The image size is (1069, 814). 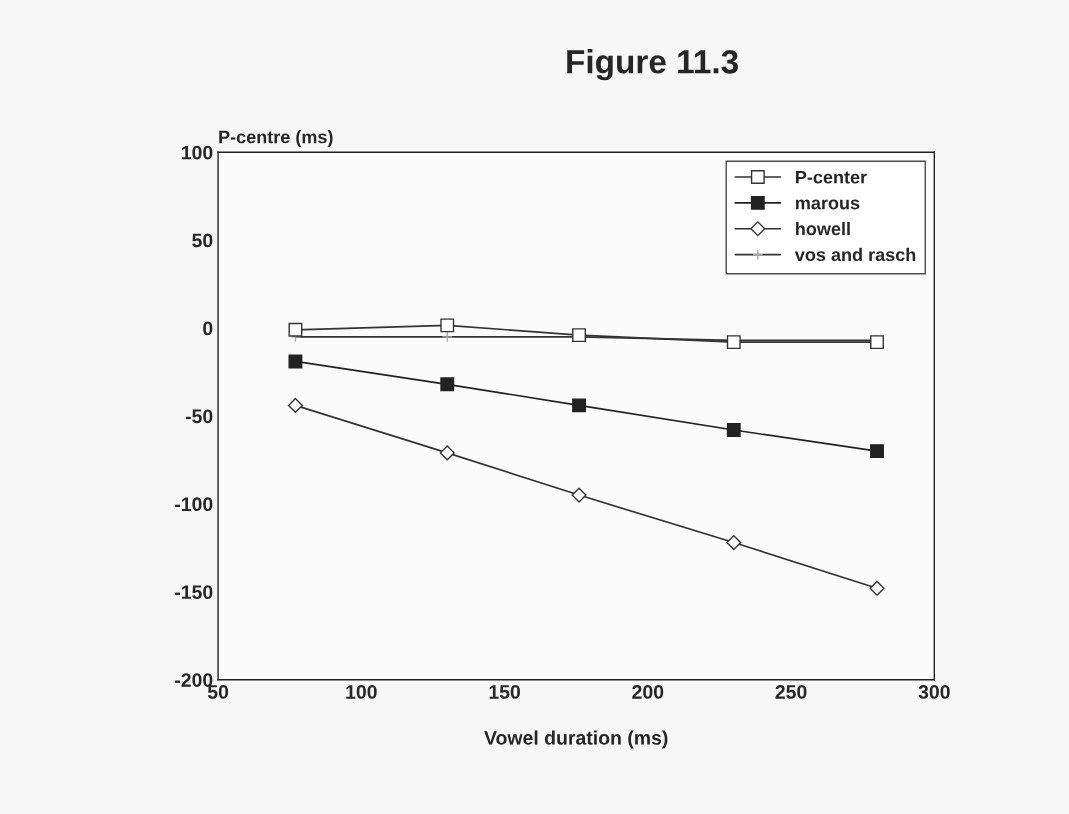 What do you see at coordinates (194, 504) in the screenshot?
I see `y-tick-label: -100` at bounding box center [194, 504].